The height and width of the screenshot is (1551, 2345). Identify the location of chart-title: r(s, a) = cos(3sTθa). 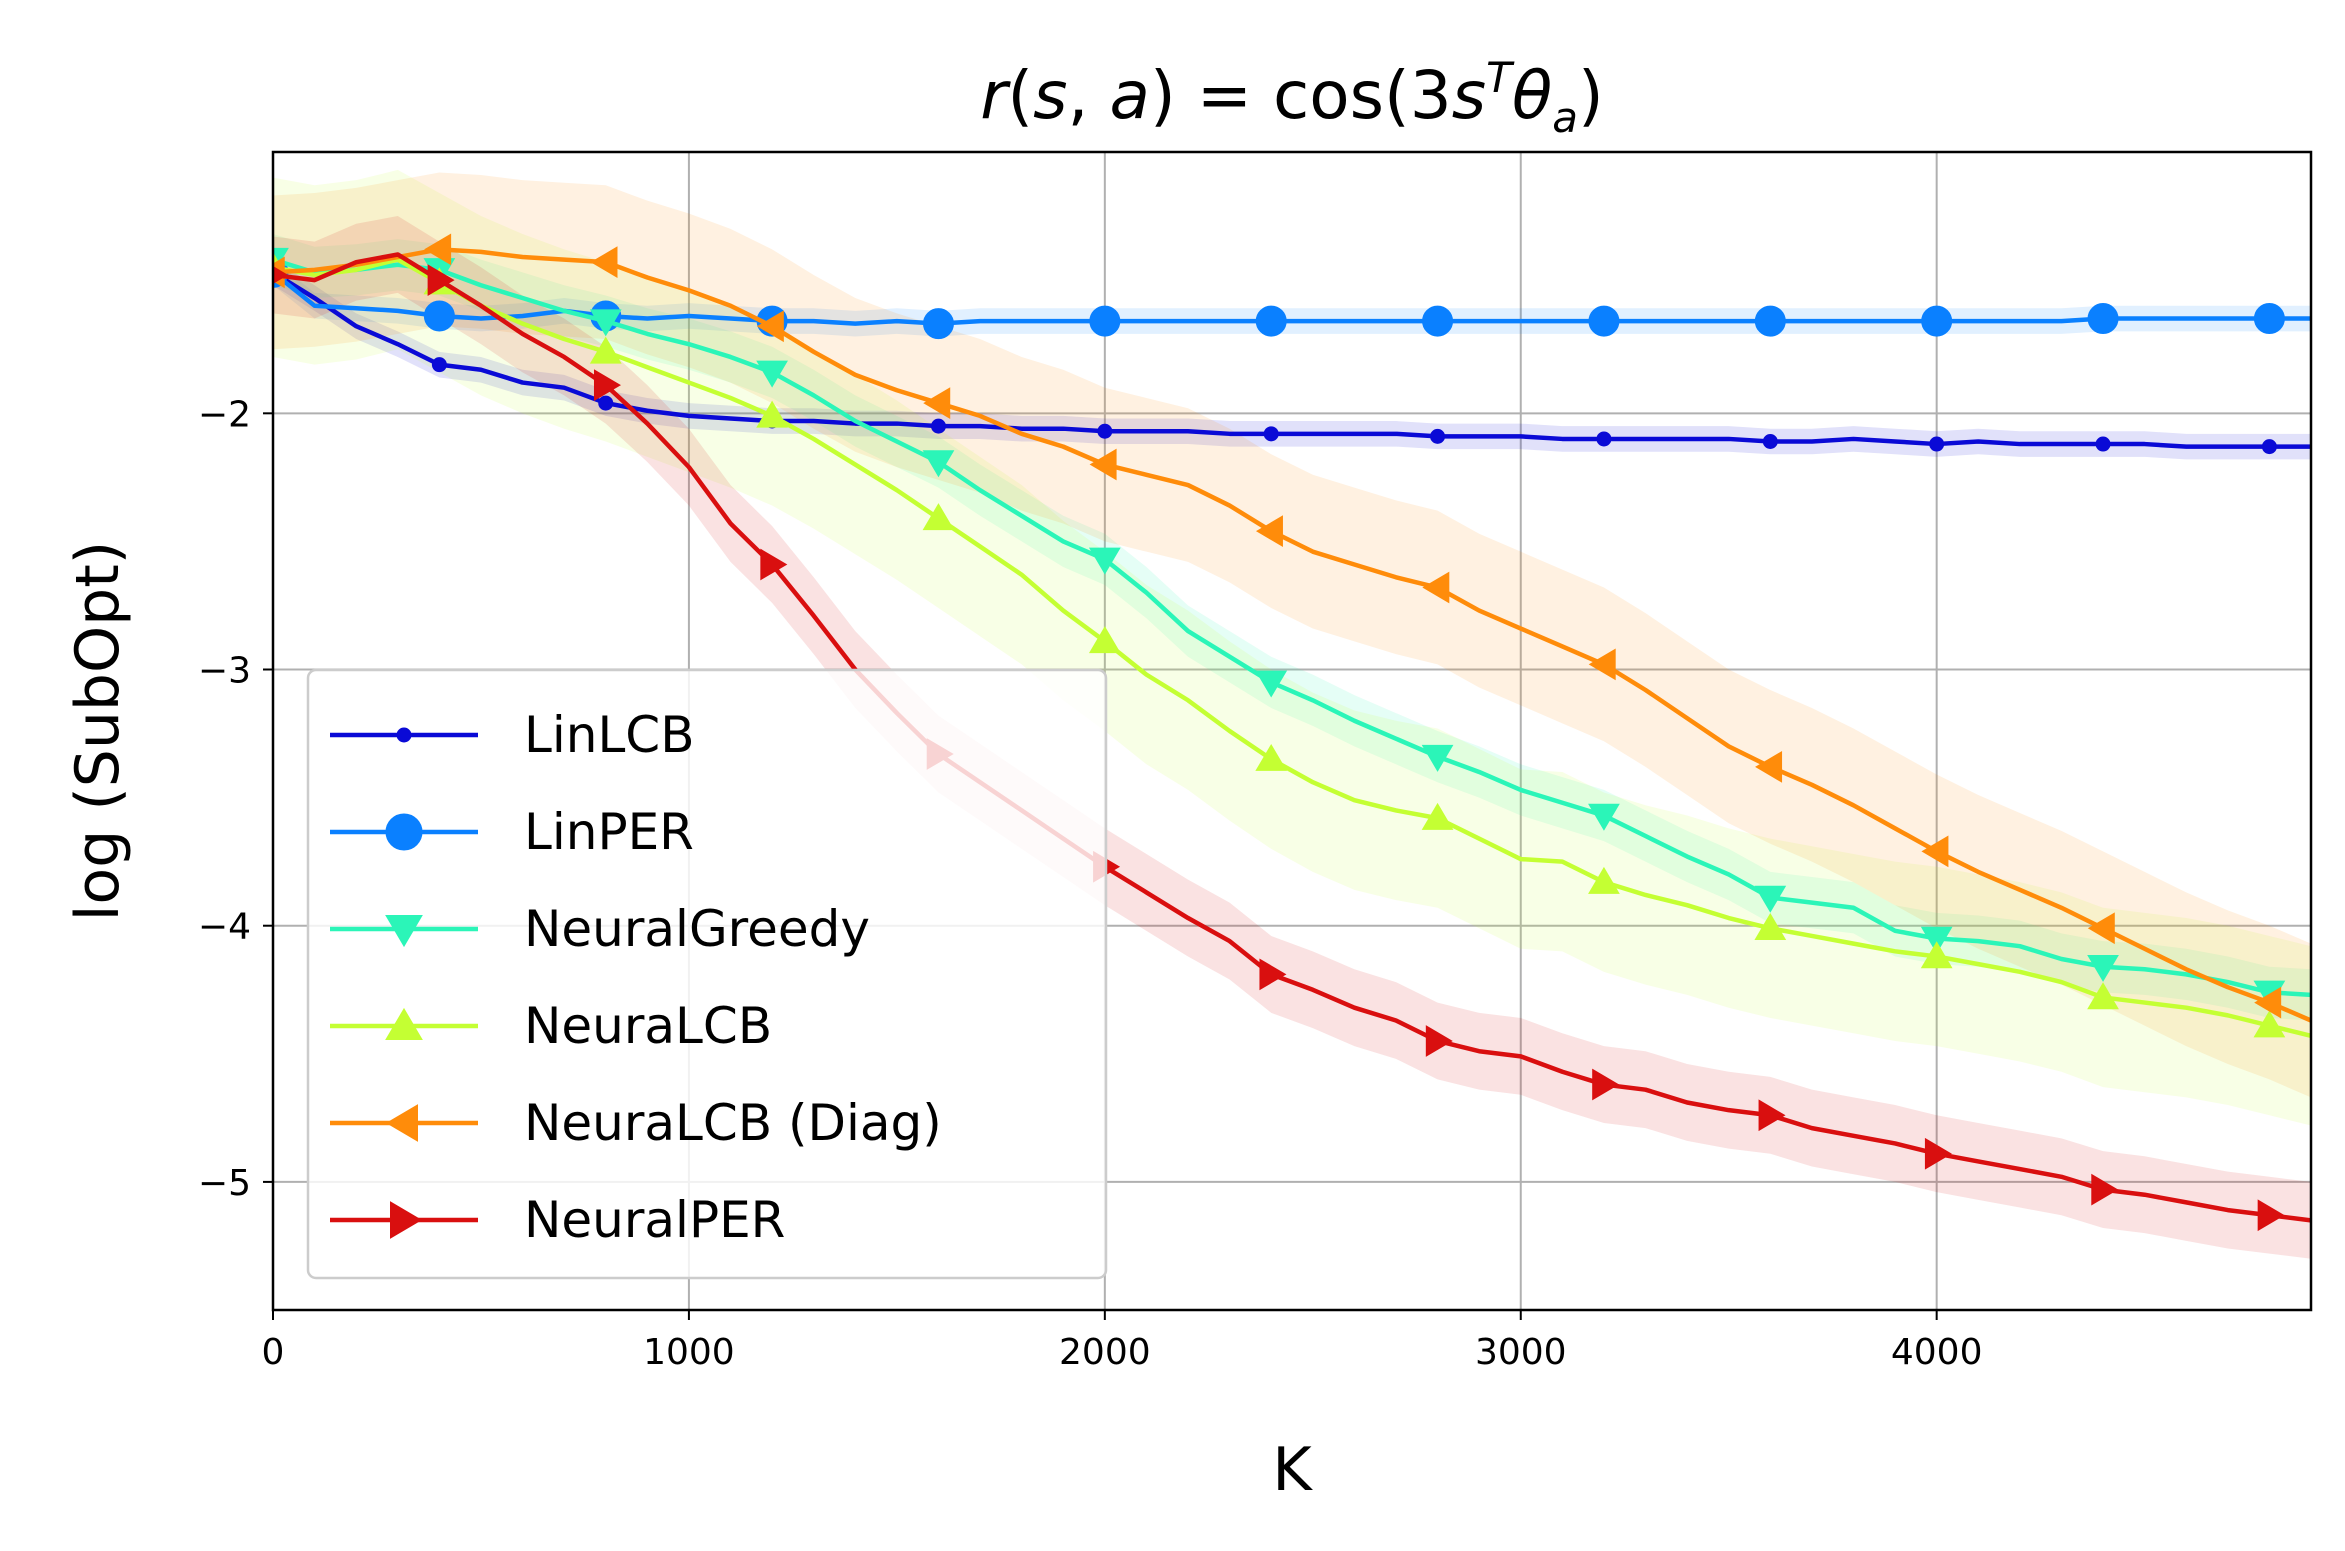
(1291, 97).